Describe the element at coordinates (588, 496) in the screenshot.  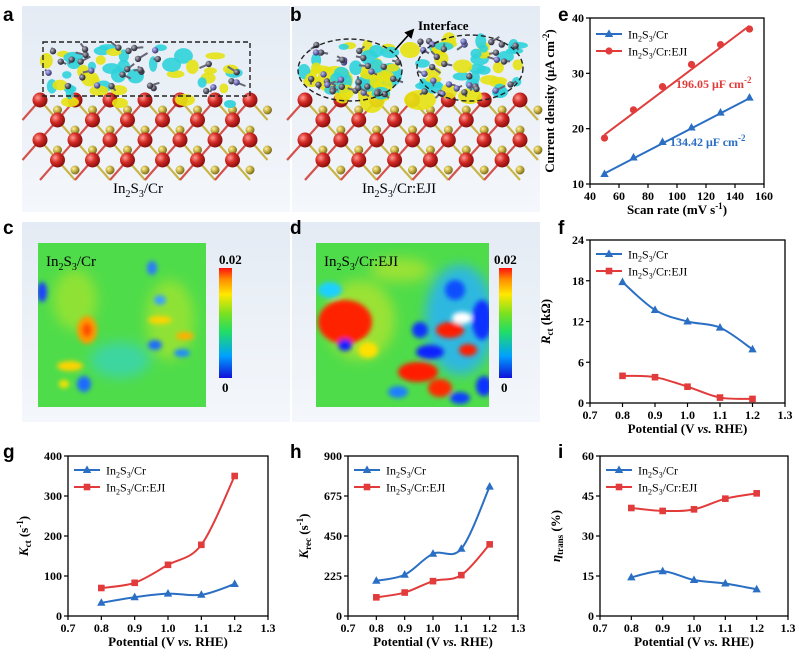
I see `y-tick-label-i: 45` at that location.